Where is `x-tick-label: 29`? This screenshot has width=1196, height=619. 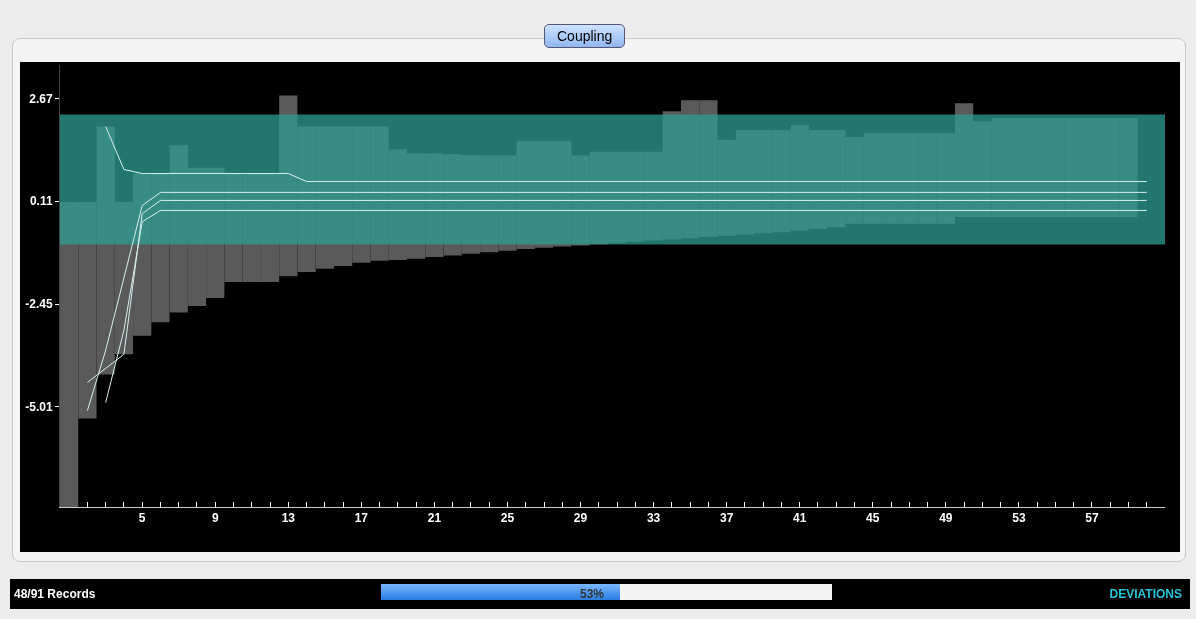 x-tick-label: 29 is located at coordinates (580, 518).